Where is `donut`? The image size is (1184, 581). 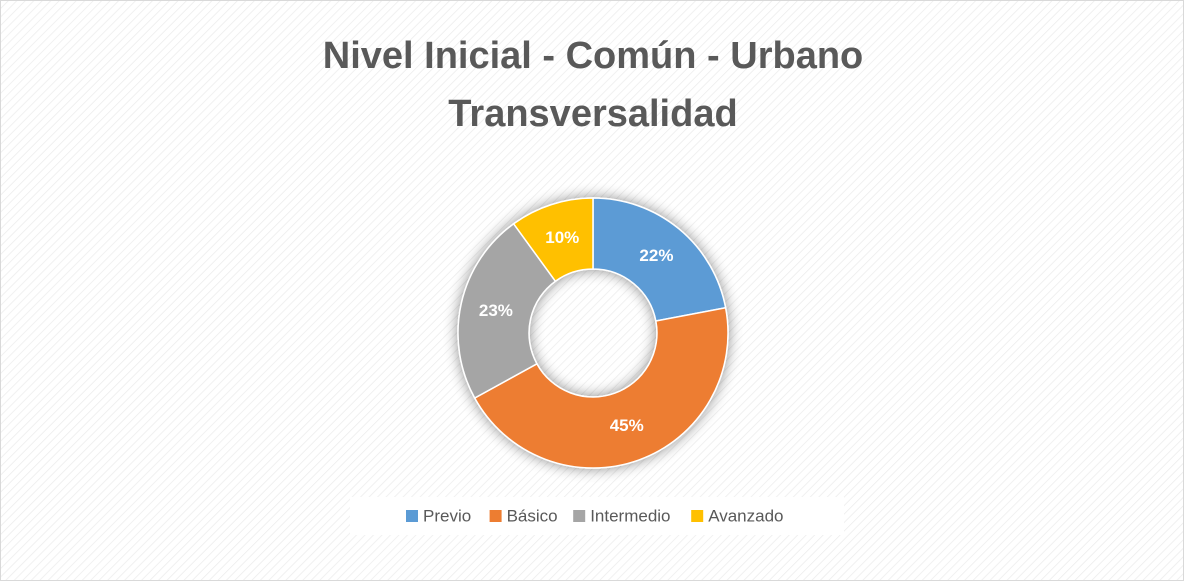
donut is located at coordinates (593, 333).